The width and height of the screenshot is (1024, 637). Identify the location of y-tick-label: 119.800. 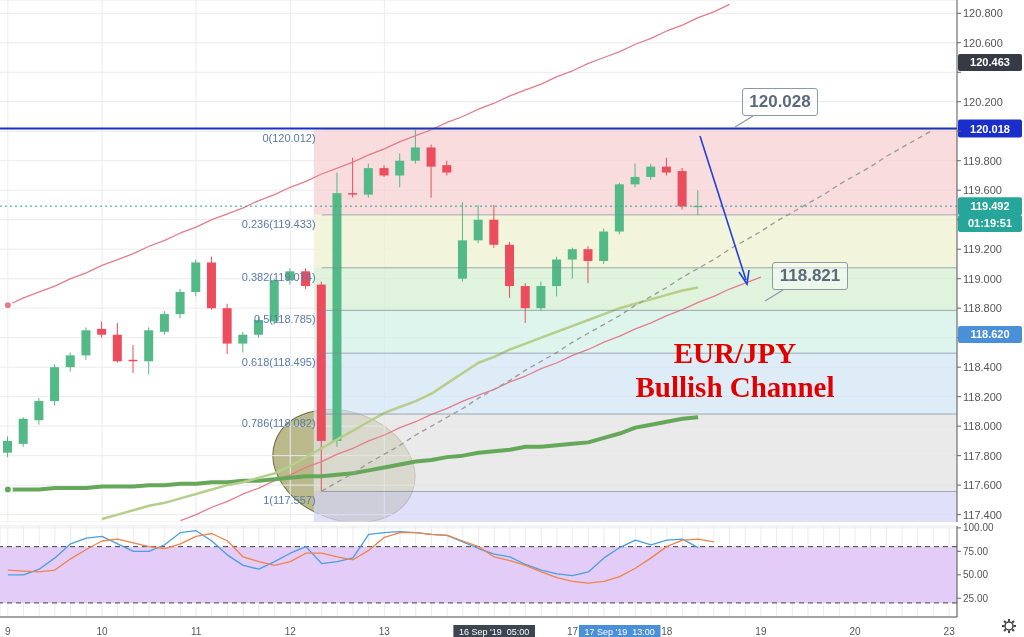
(982, 160).